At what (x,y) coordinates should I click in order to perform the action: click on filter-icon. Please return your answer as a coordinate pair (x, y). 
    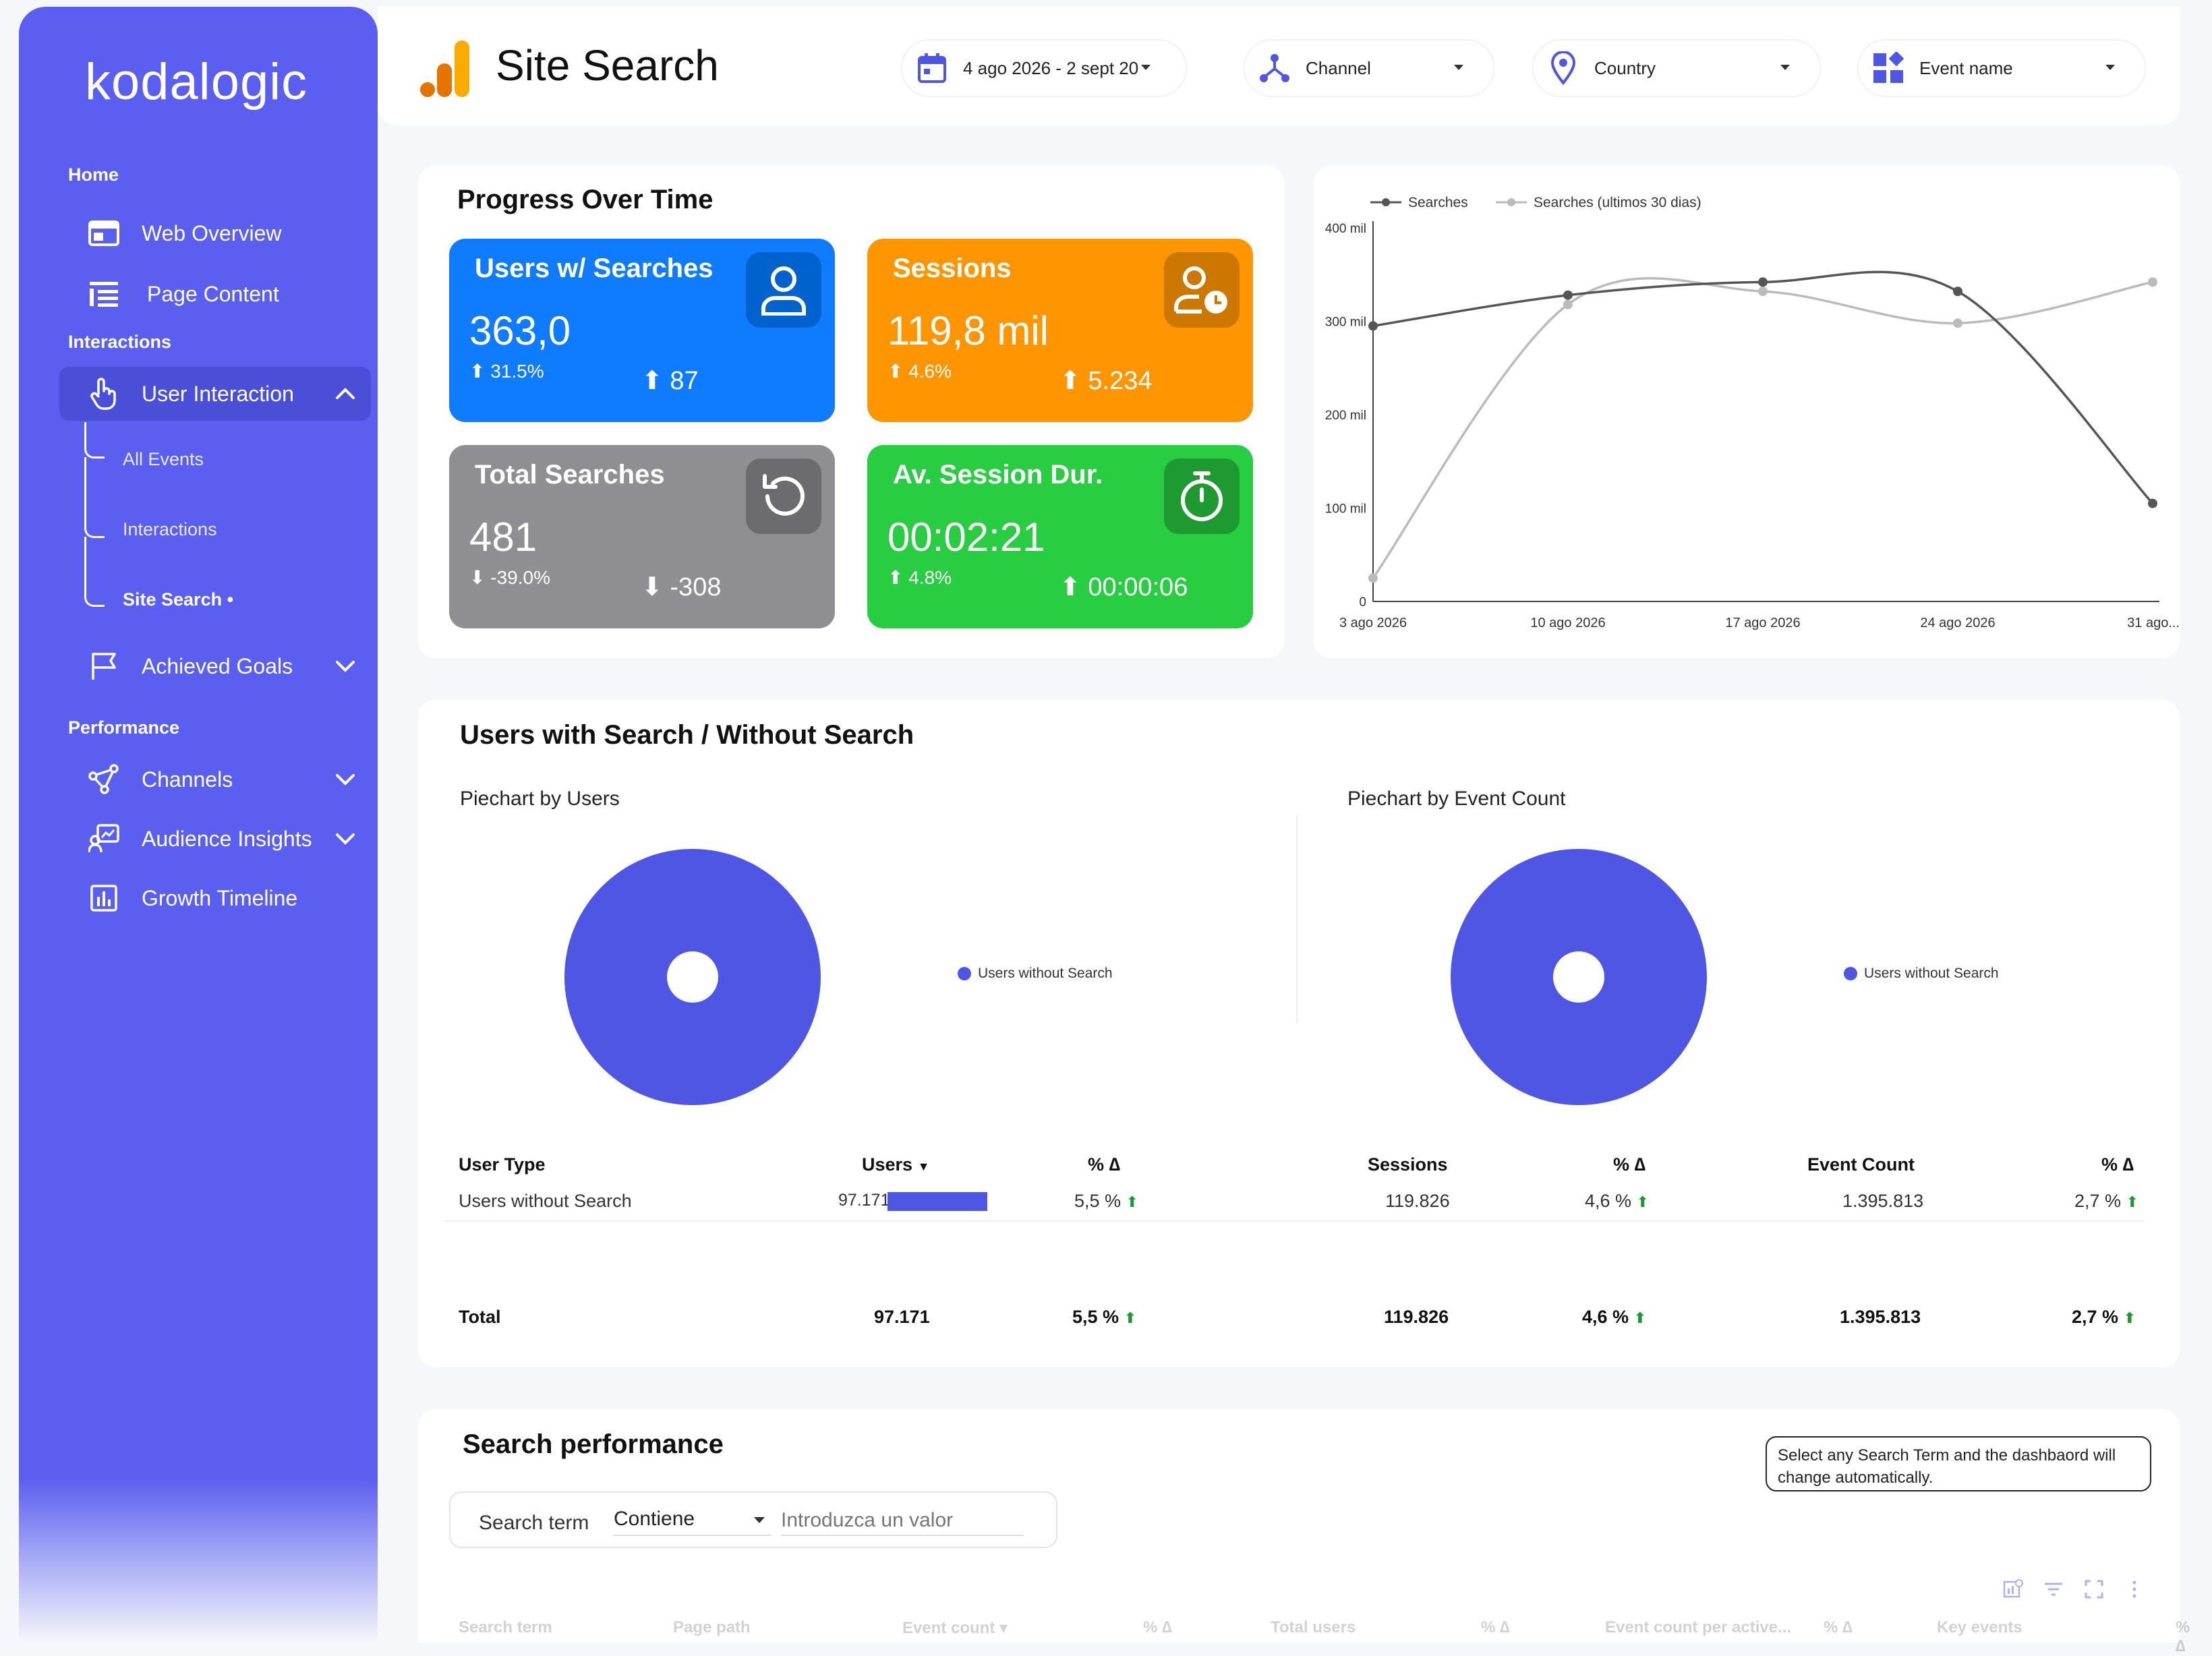
    Looking at the image, I should click on (2053, 1589).